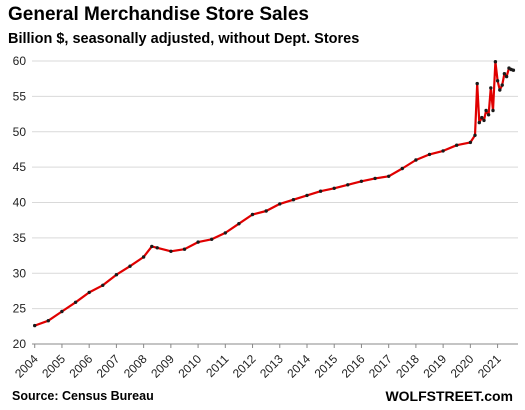  I want to click on y-tick-label: 40, so click(20, 203).